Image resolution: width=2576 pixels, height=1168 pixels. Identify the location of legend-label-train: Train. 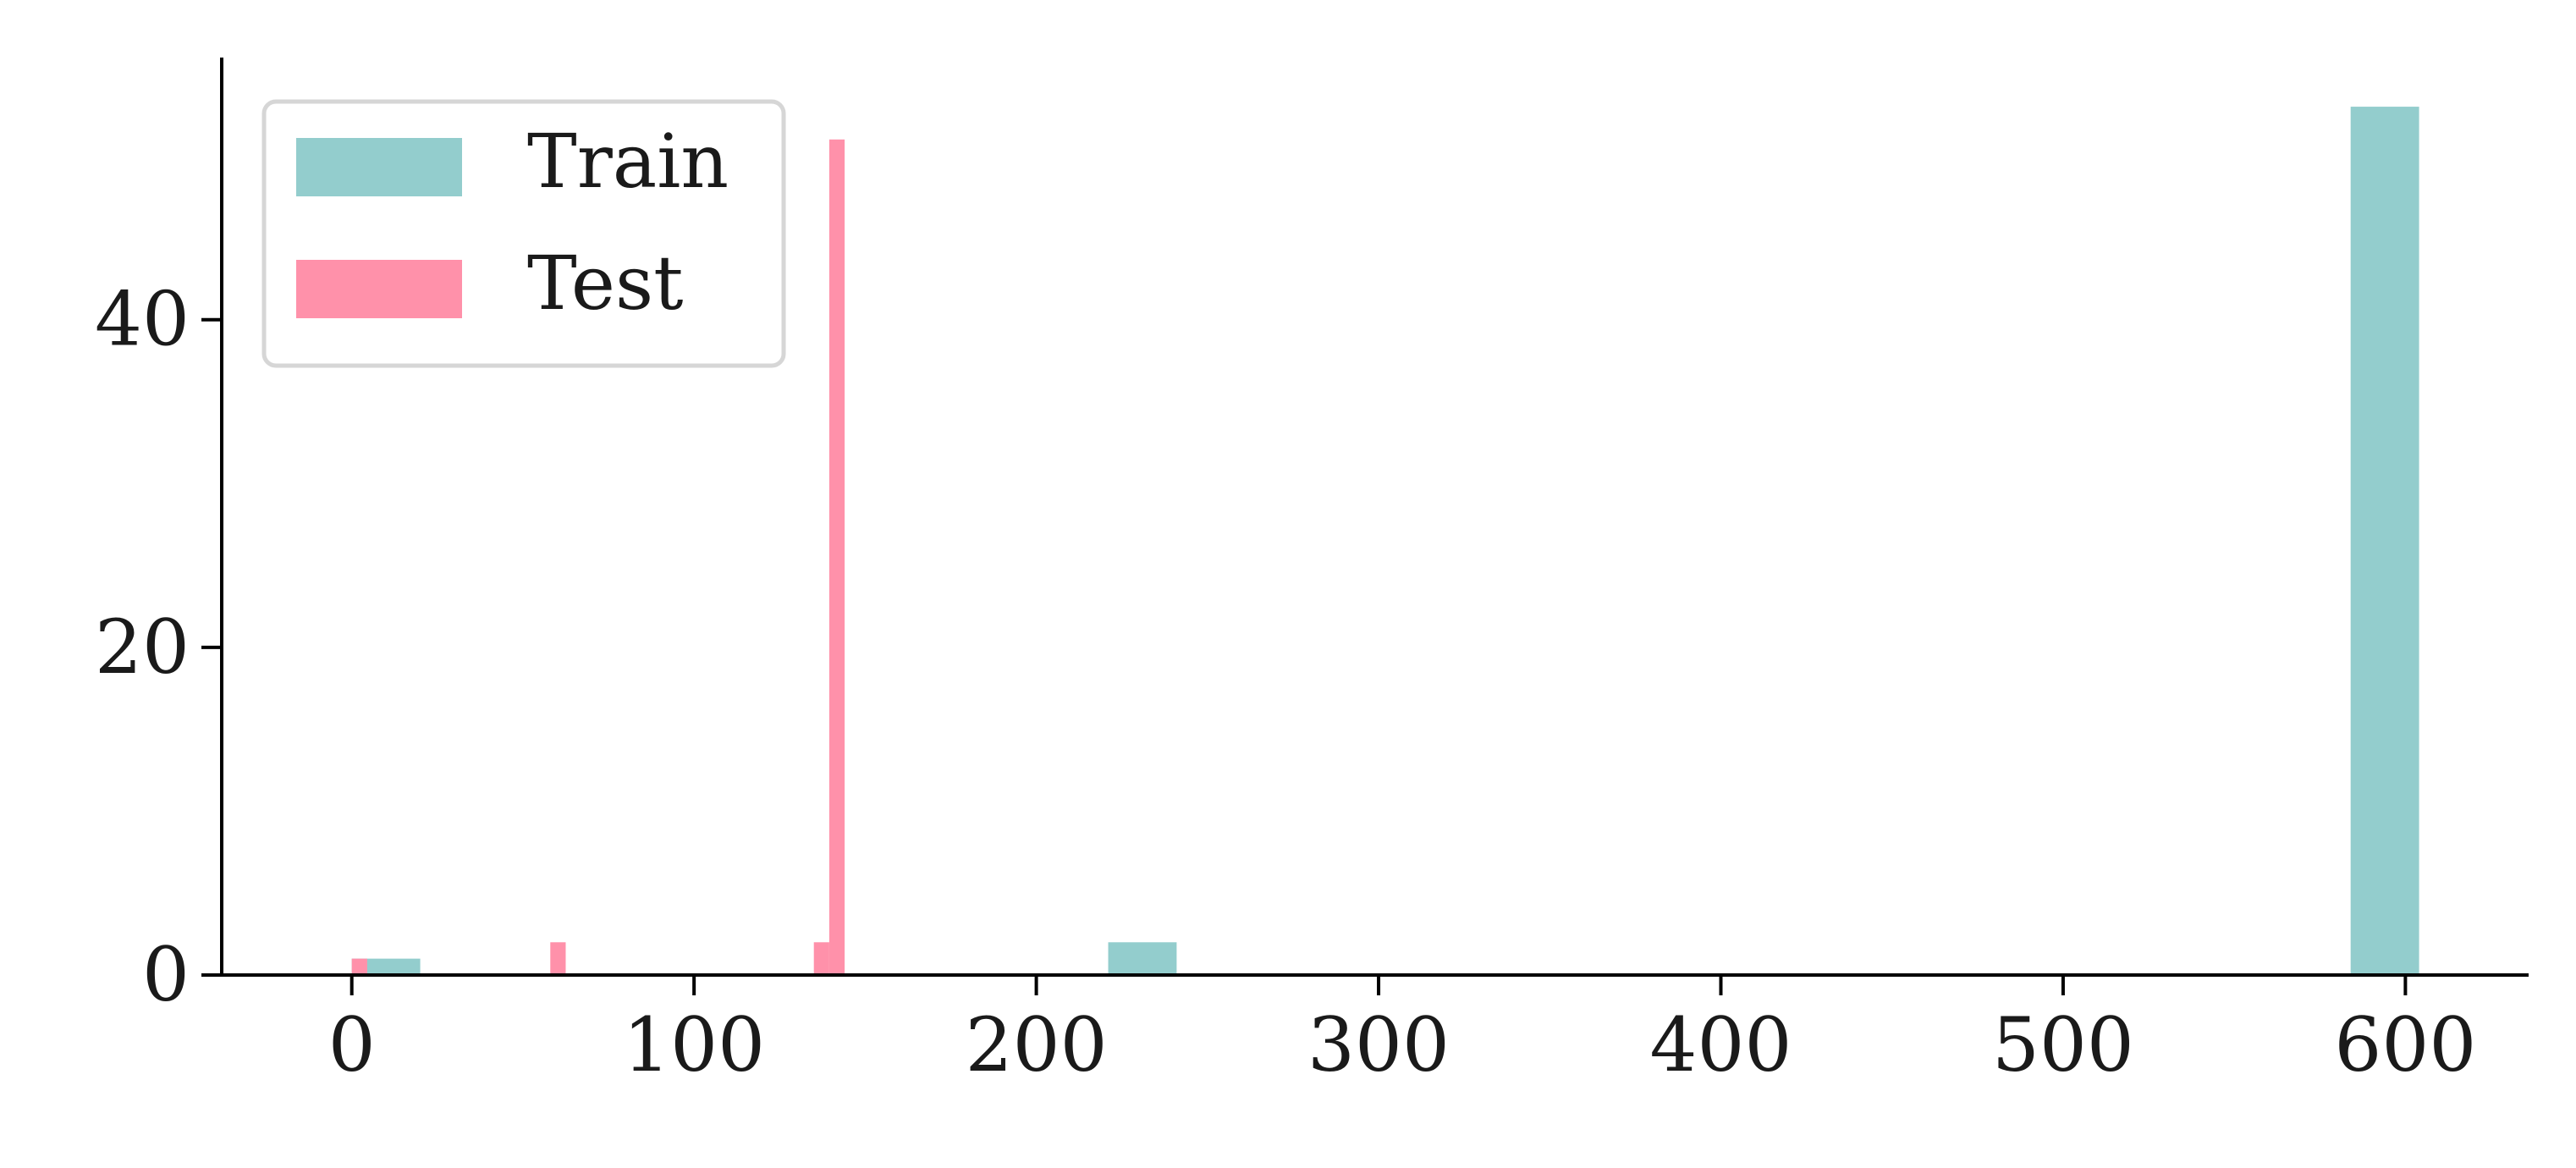
(628, 161).